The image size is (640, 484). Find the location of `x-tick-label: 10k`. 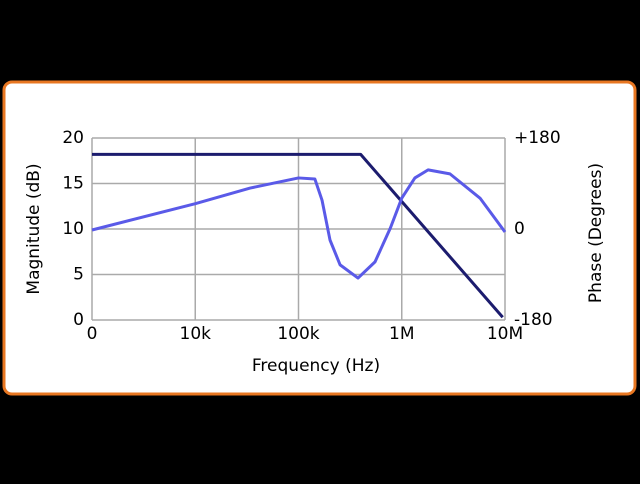

x-tick-label: 10k is located at coordinates (196, 334).